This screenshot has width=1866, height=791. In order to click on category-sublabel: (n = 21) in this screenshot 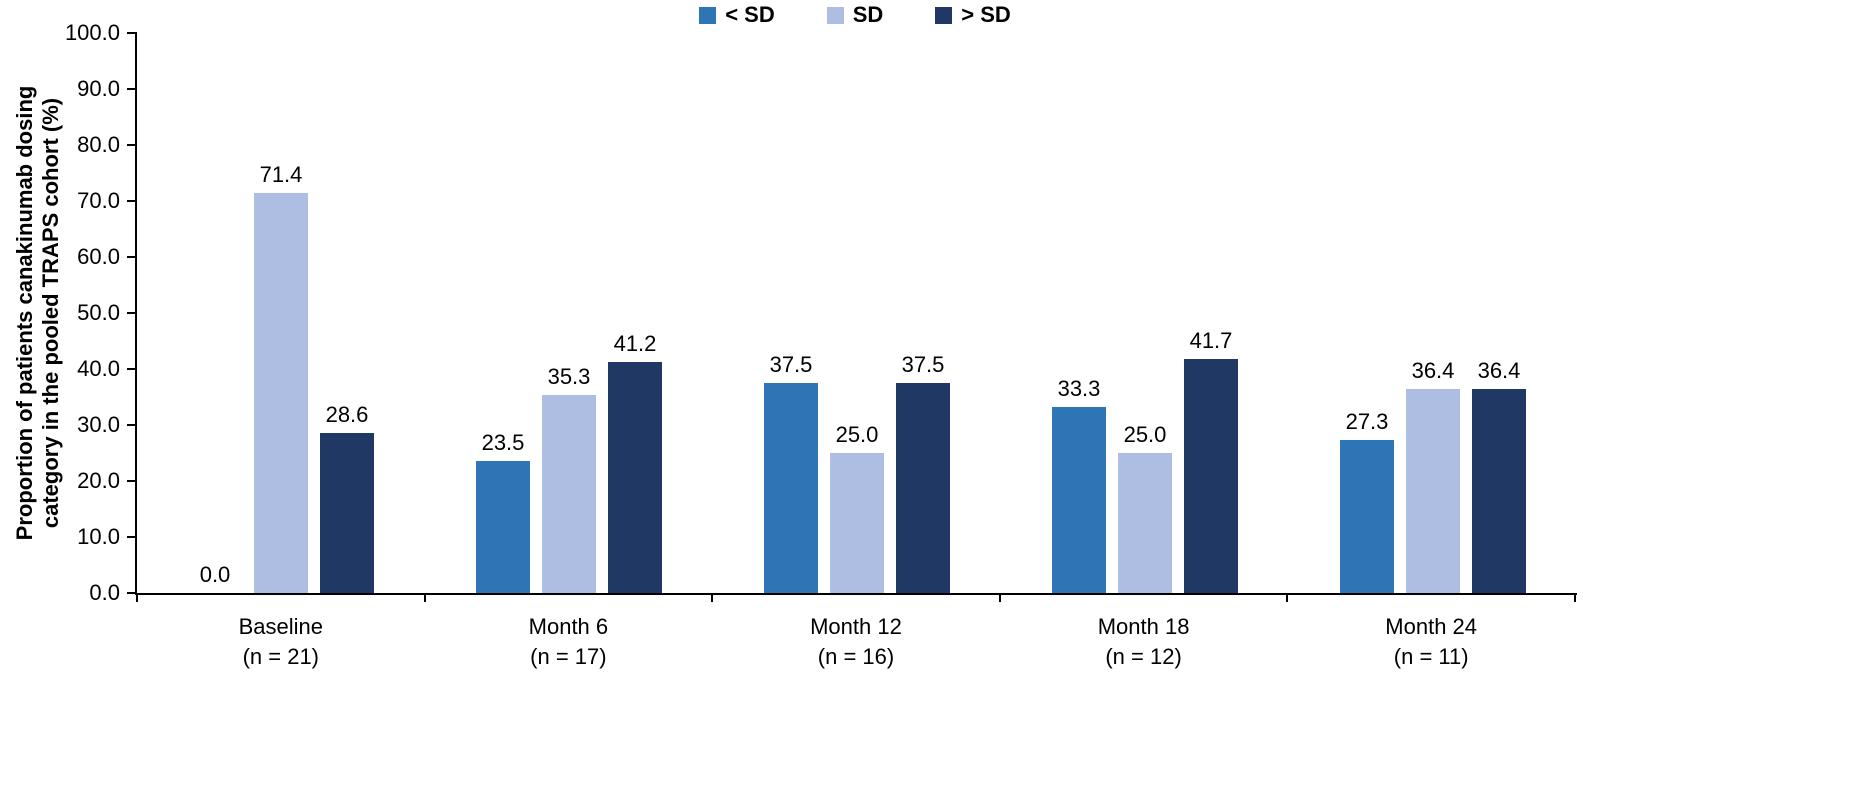, I will do `click(281, 656)`.